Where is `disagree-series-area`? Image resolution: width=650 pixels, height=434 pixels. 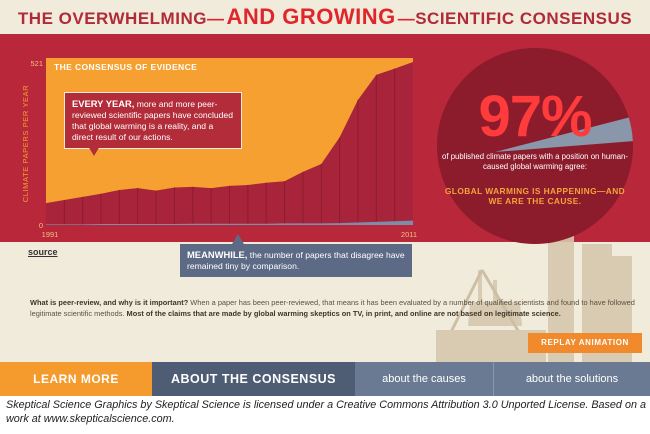 disagree-series-area is located at coordinates (229, 222).